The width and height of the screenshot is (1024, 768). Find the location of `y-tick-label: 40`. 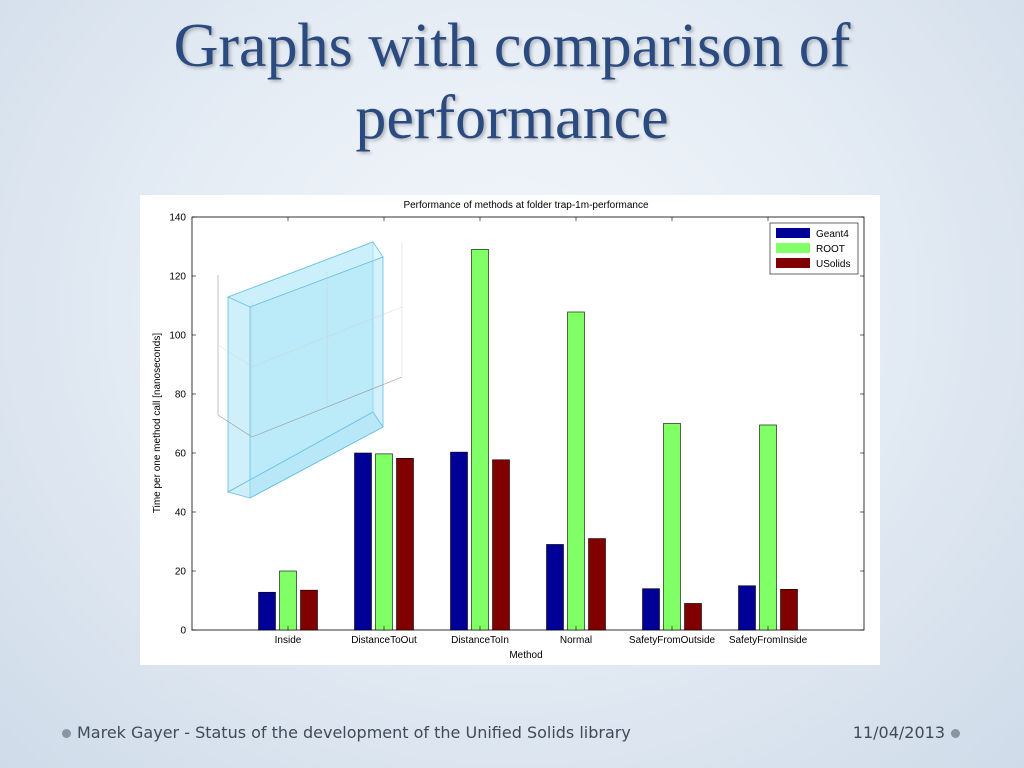

y-tick-label: 40 is located at coordinates (181, 513).